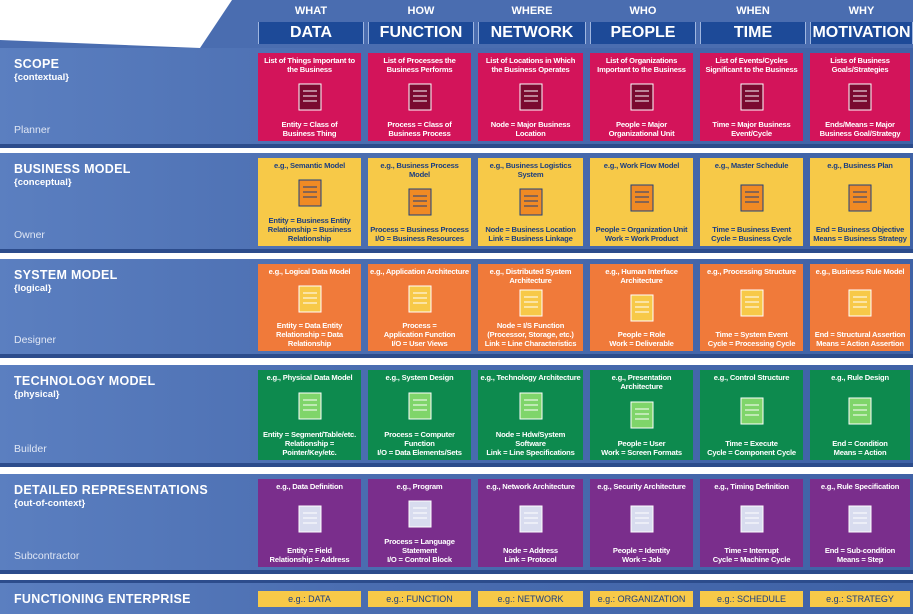 The image size is (913, 614). I want to click on definition-line: Work = Job, so click(641, 559).